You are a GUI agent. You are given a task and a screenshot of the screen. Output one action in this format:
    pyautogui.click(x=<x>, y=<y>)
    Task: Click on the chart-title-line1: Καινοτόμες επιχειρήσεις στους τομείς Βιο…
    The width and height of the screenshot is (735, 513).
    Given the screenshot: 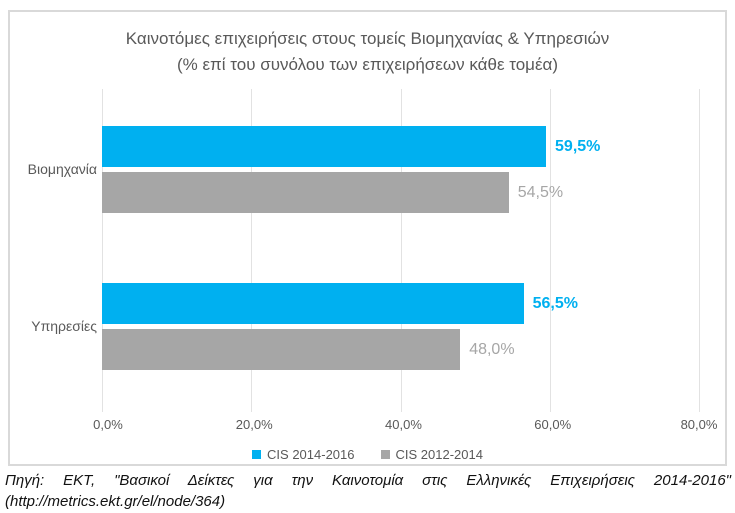 What is the action you would take?
    pyautogui.click(x=367, y=38)
    